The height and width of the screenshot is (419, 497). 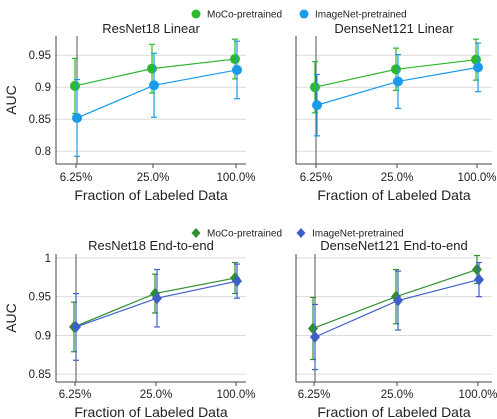 I want to click on panel-title: DenseNet121 End-to-end, so click(x=393, y=245).